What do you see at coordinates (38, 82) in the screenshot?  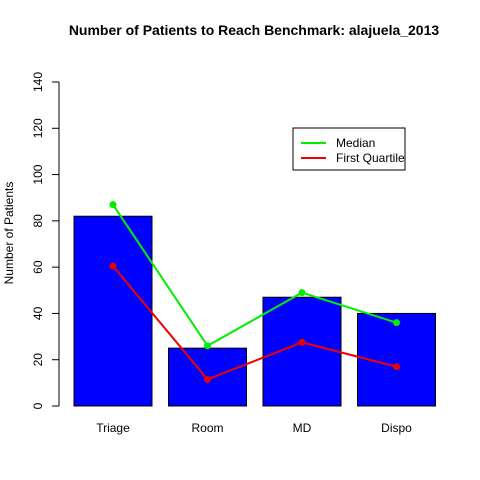 I see `y-tick-label: 140` at bounding box center [38, 82].